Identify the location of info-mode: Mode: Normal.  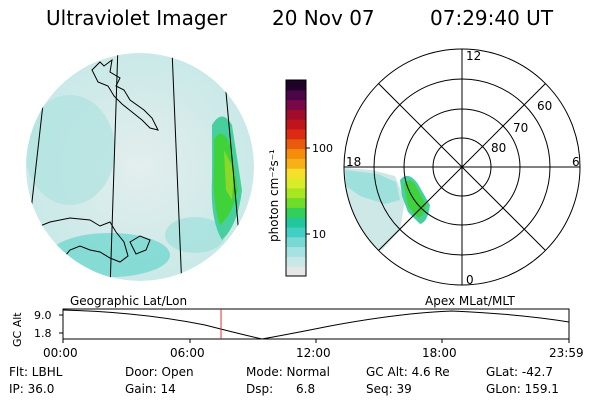
(288, 372).